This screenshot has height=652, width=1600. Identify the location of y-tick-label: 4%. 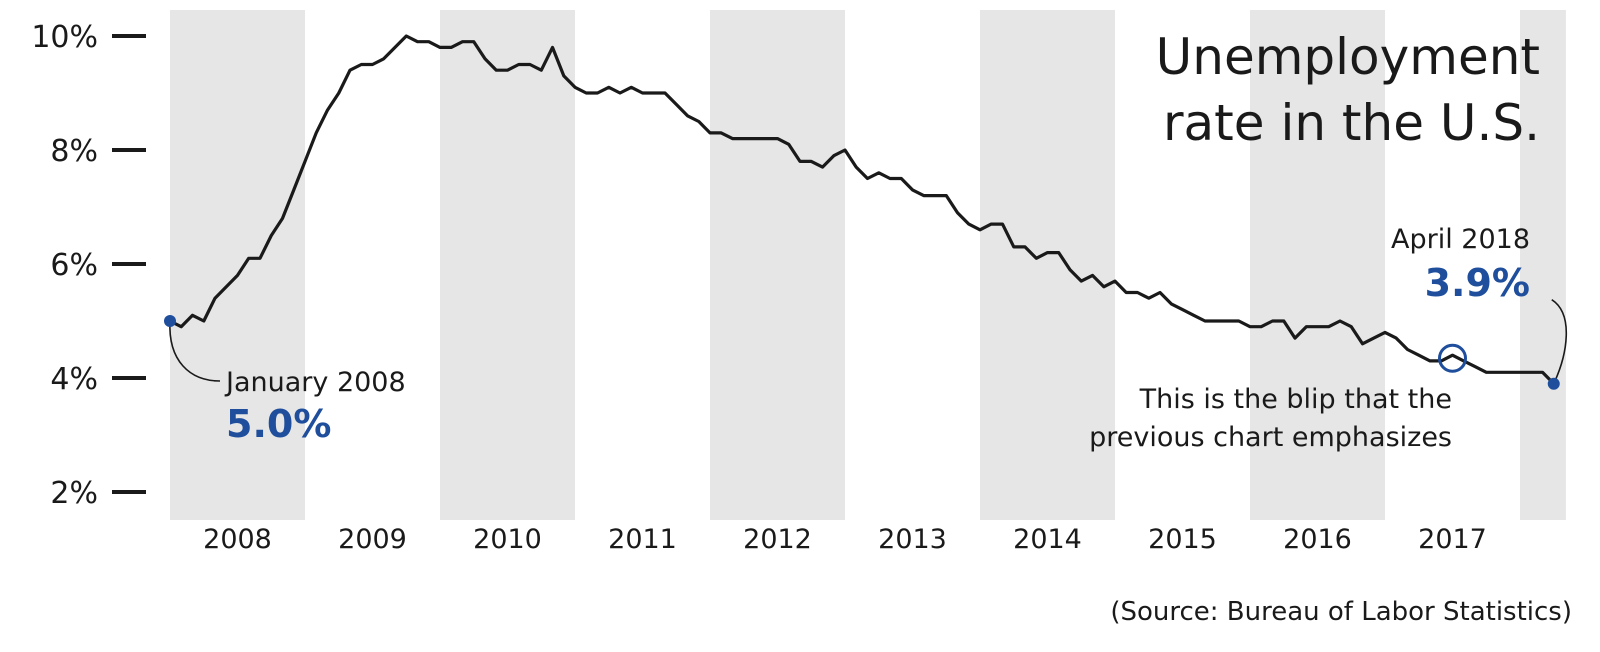
(74, 379).